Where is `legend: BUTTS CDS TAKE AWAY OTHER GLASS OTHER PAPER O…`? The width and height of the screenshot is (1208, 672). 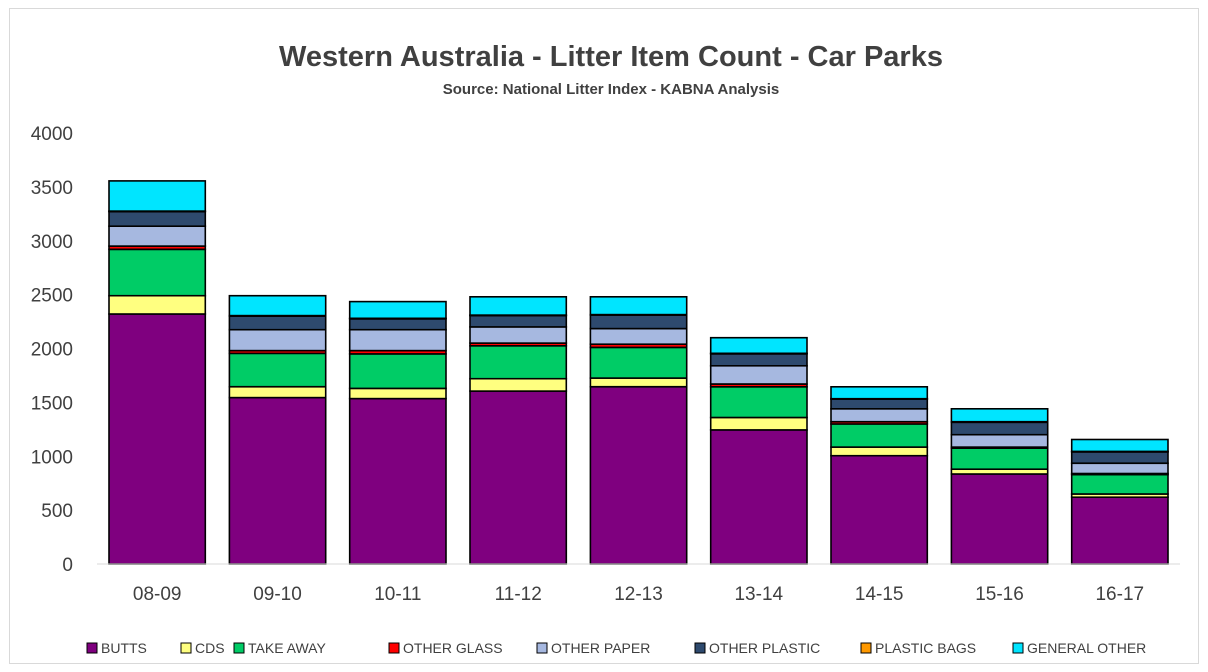
legend: BUTTS CDS TAKE AWAY OTHER GLASS OTHER PAPER O… is located at coordinates (616, 648).